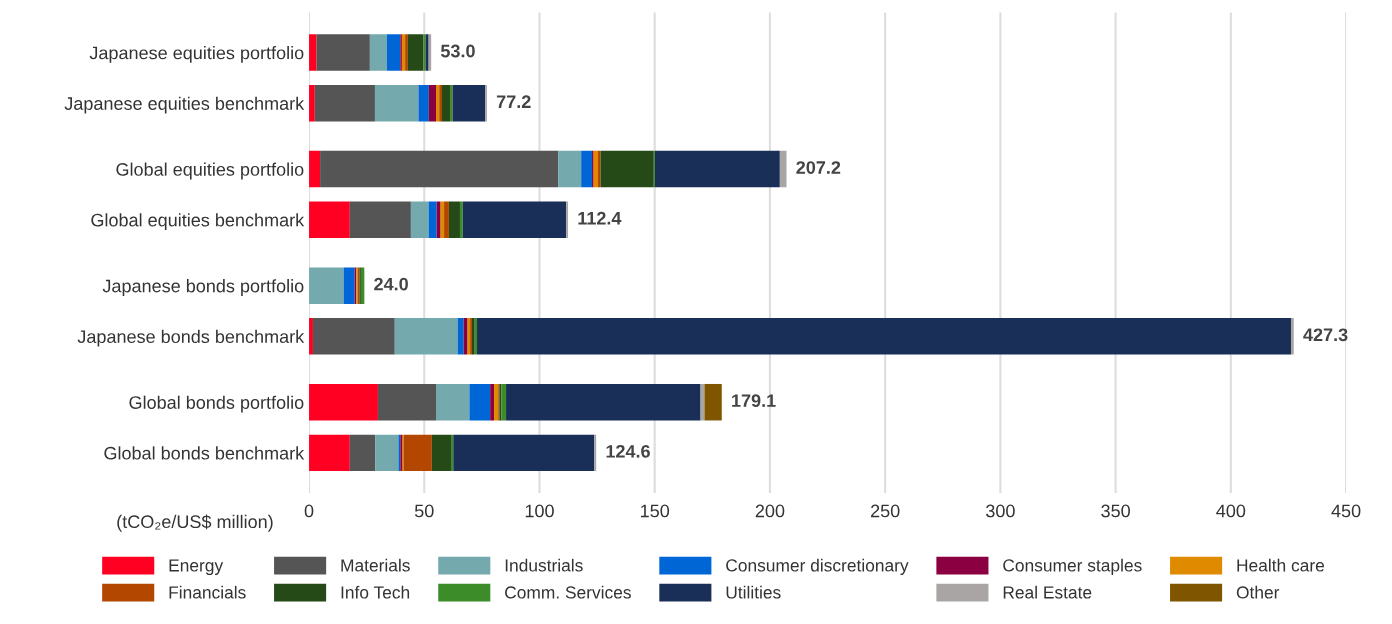 The height and width of the screenshot is (624, 1392). Describe the element at coordinates (375, 565) in the screenshot. I see `legend-label: Materials` at that location.